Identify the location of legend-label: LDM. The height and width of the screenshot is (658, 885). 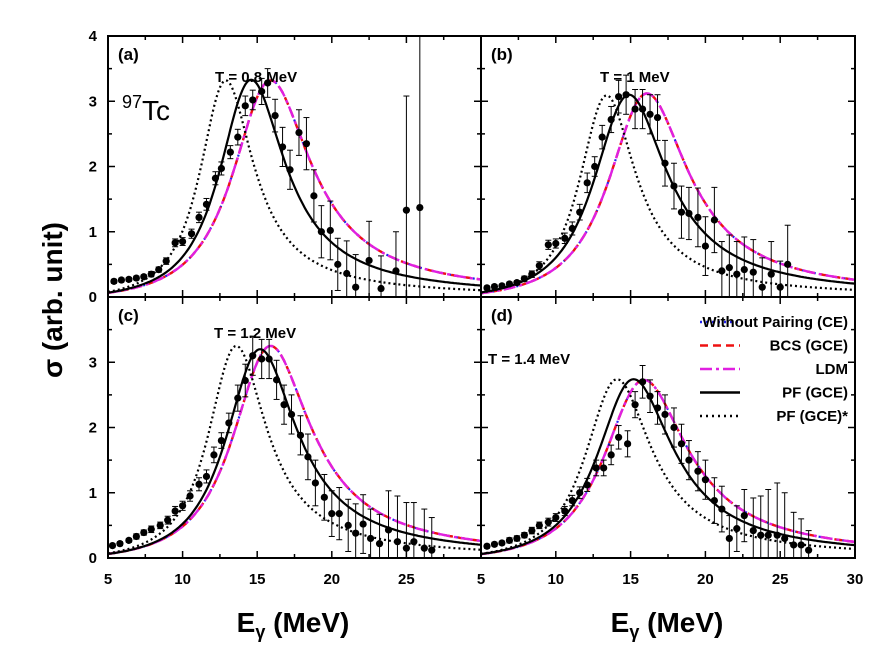
(832, 369).